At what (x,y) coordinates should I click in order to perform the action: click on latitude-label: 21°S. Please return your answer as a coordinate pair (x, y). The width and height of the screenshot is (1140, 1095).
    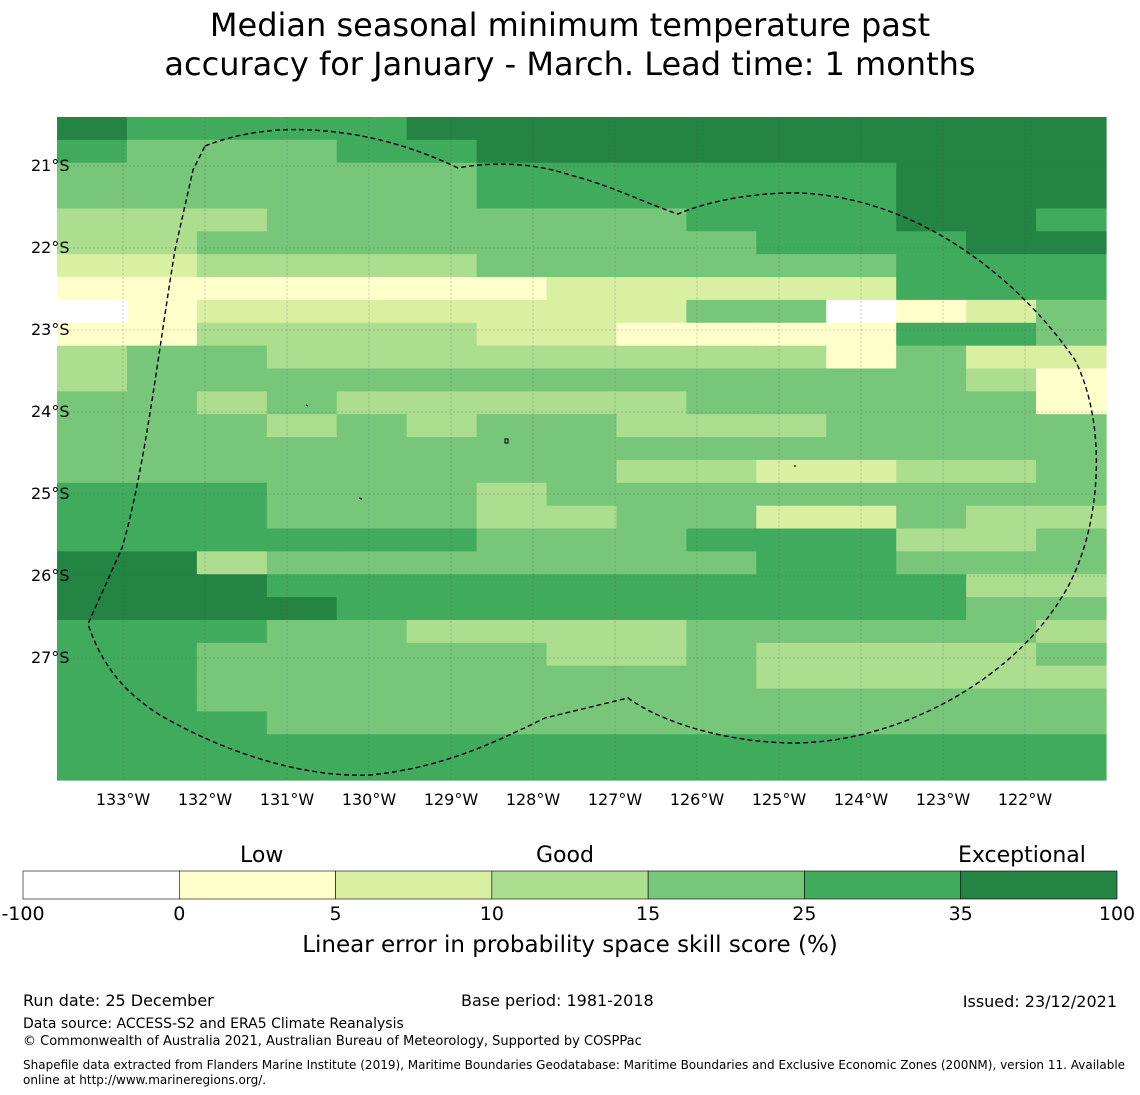
    Looking at the image, I should click on (50, 165).